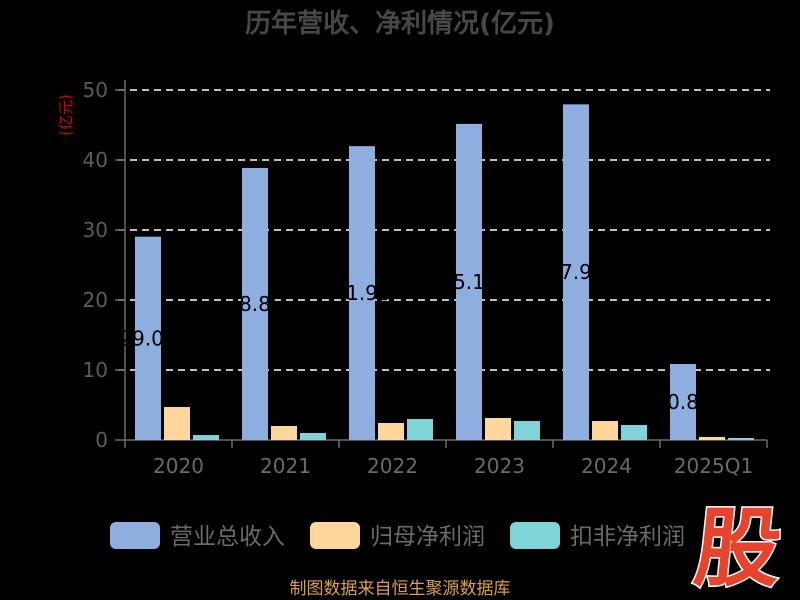 The width and height of the screenshot is (800, 600). What do you see at coordinates (95, 370) in the screenshot?
I see `y-tick-label: 10` at bounding box center [95, 370].